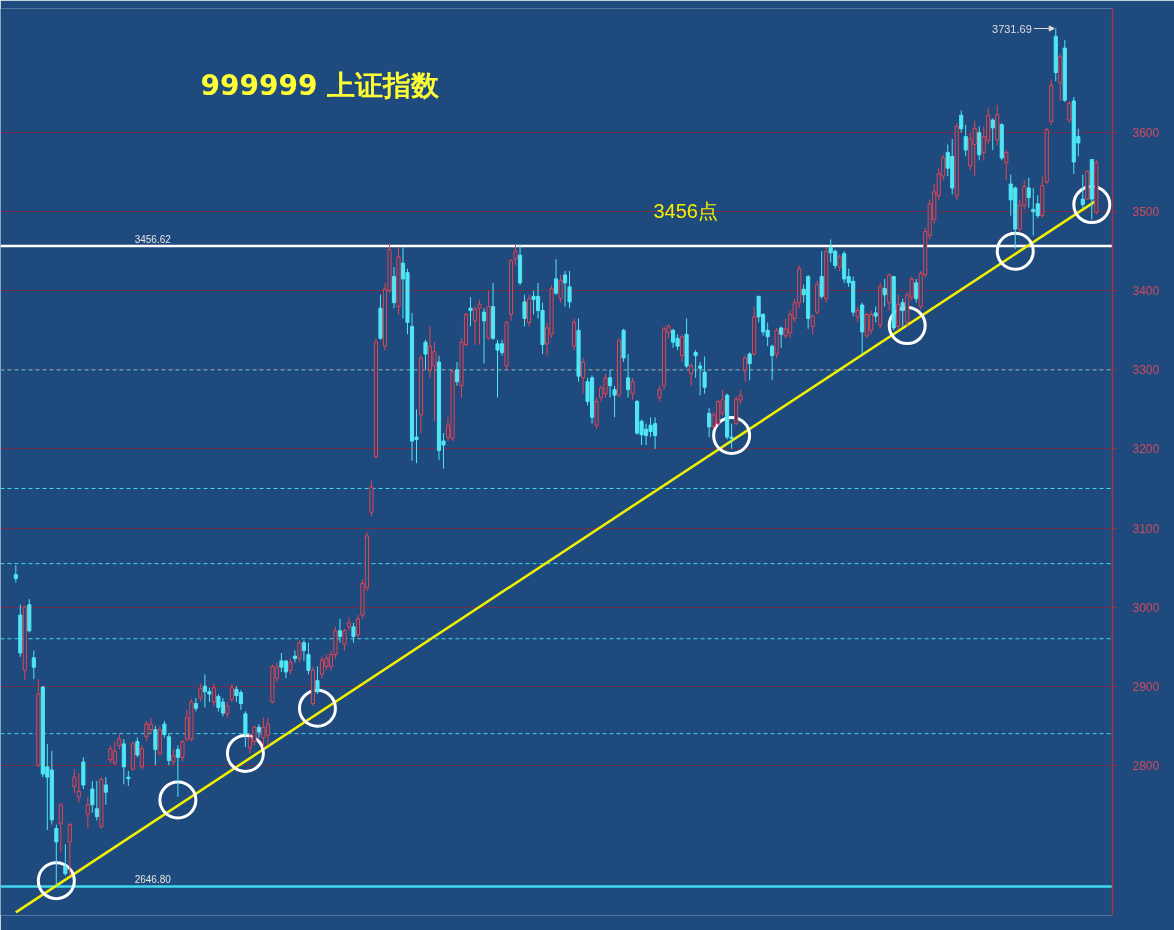  I want to click on y-tick-label: 3400, so click(1146, 291).